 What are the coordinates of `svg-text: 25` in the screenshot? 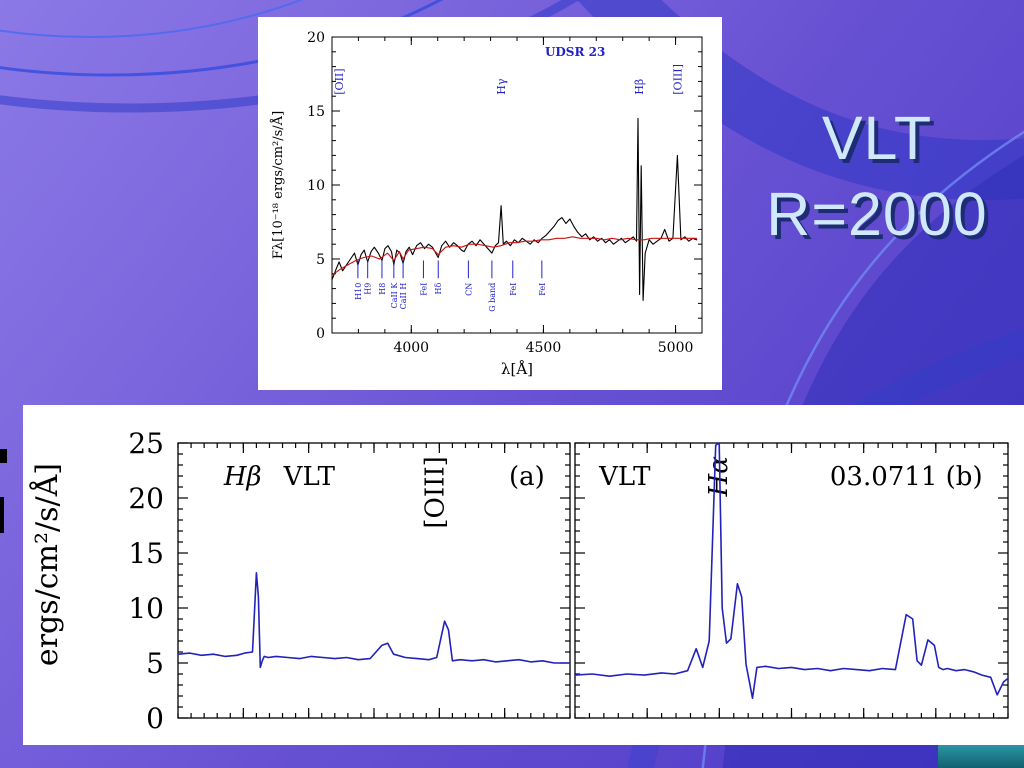 It's located at (146, 443).